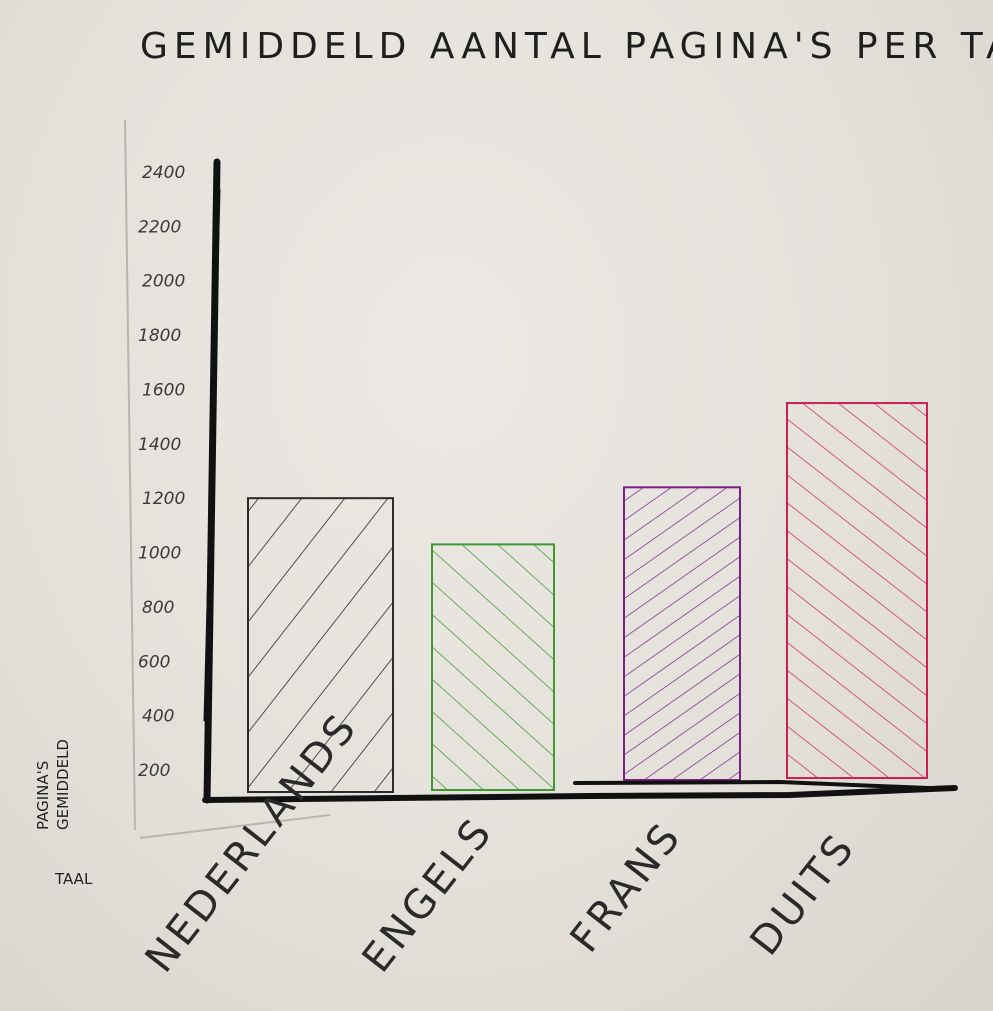  I want to click on y-tick-label: 1200, so click(163, 499).